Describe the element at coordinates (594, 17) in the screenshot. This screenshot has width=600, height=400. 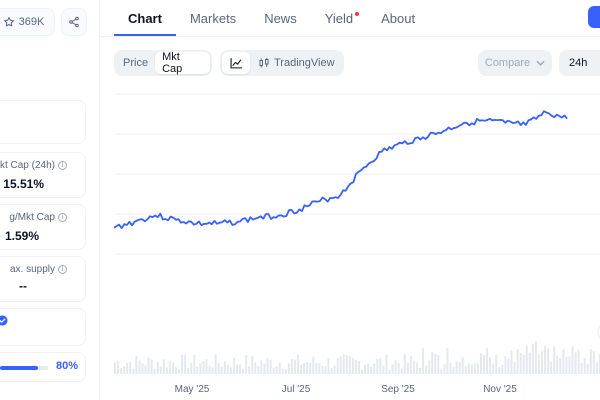
I see `primary-action-button` at that location.